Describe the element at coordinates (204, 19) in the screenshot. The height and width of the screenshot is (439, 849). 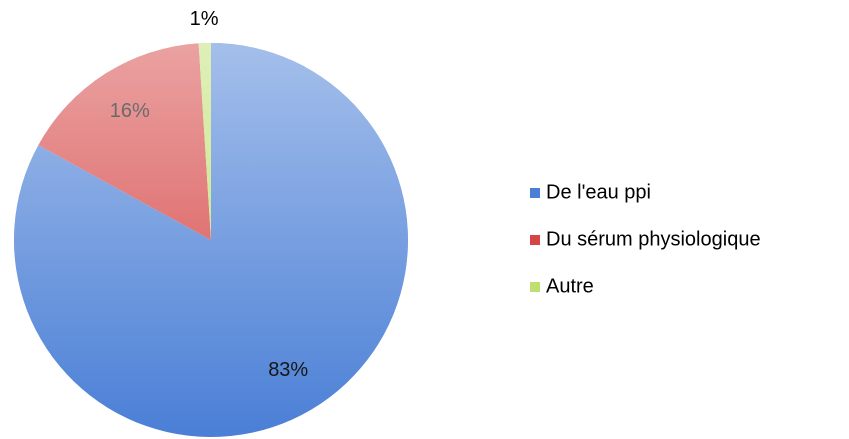
I see `data-label: 1%` at that location.